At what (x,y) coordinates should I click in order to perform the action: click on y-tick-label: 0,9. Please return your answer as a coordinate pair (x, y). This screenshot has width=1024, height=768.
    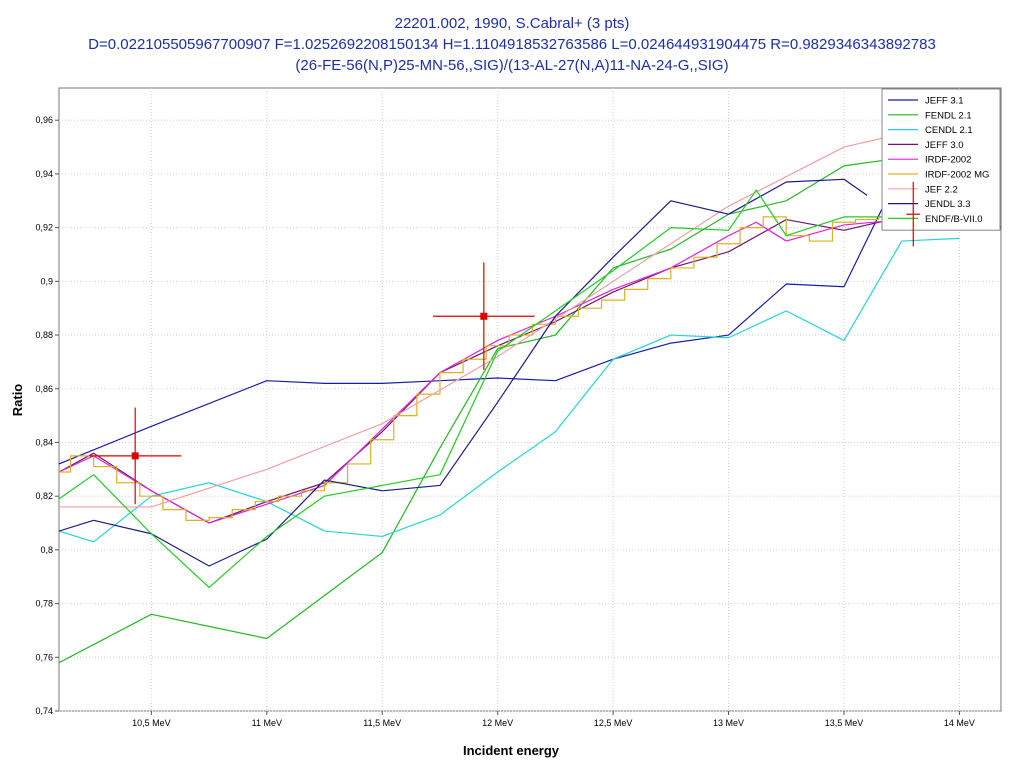
    Looking at the image, I should click on (46, 281).